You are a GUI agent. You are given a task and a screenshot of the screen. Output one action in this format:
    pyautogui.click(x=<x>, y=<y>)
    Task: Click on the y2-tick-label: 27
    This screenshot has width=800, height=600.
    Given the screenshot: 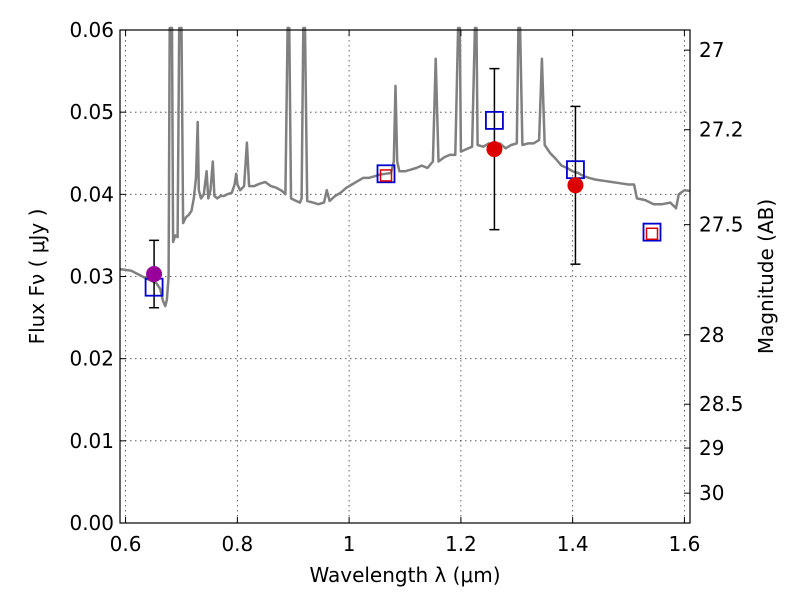 What is the action you would take?
    pyautogui.click(x=711, y=50)
    